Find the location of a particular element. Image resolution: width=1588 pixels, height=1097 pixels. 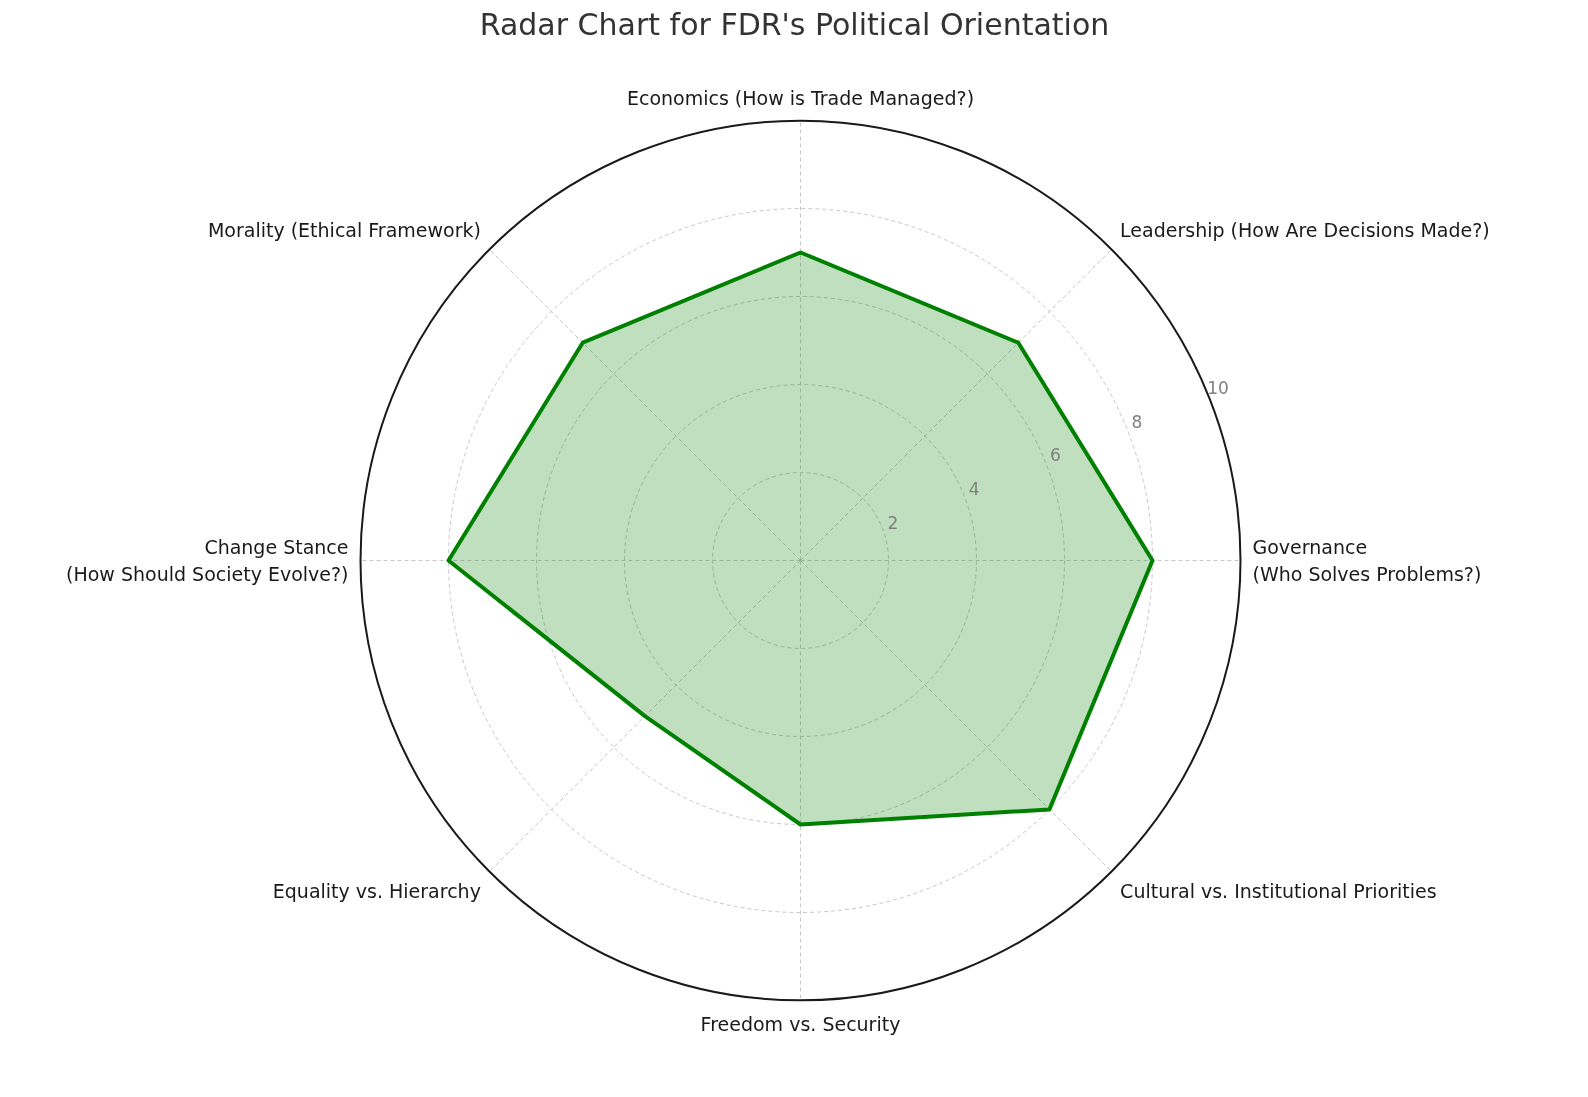

y-tick-label: 4 is located at coordinates (974, 489).